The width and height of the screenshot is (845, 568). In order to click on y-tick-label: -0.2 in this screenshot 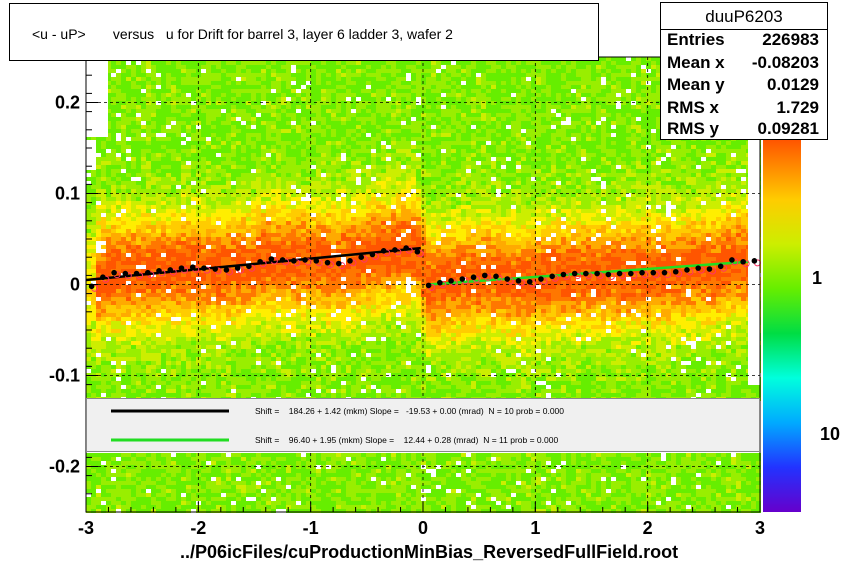, I will do `click(64, 467)`.